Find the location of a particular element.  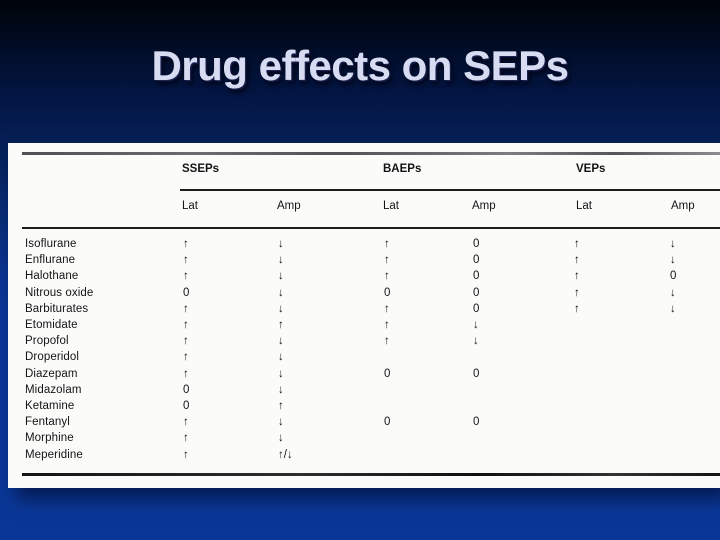

table-row: Halothane ↑ ↓ ↑ 0 ↑ 0 is located at coordinates (364, 276).